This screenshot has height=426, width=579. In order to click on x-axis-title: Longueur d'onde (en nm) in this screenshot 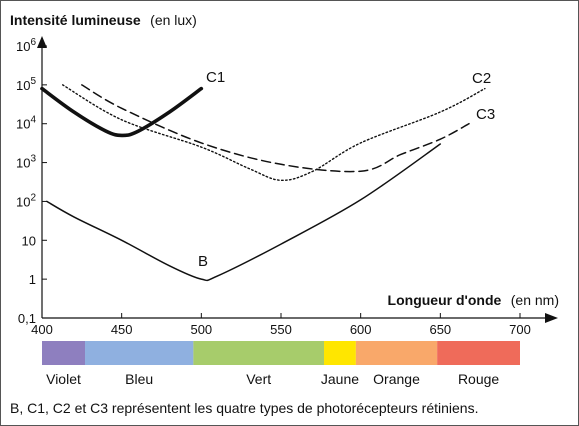, I will do `click(473, 300)`.